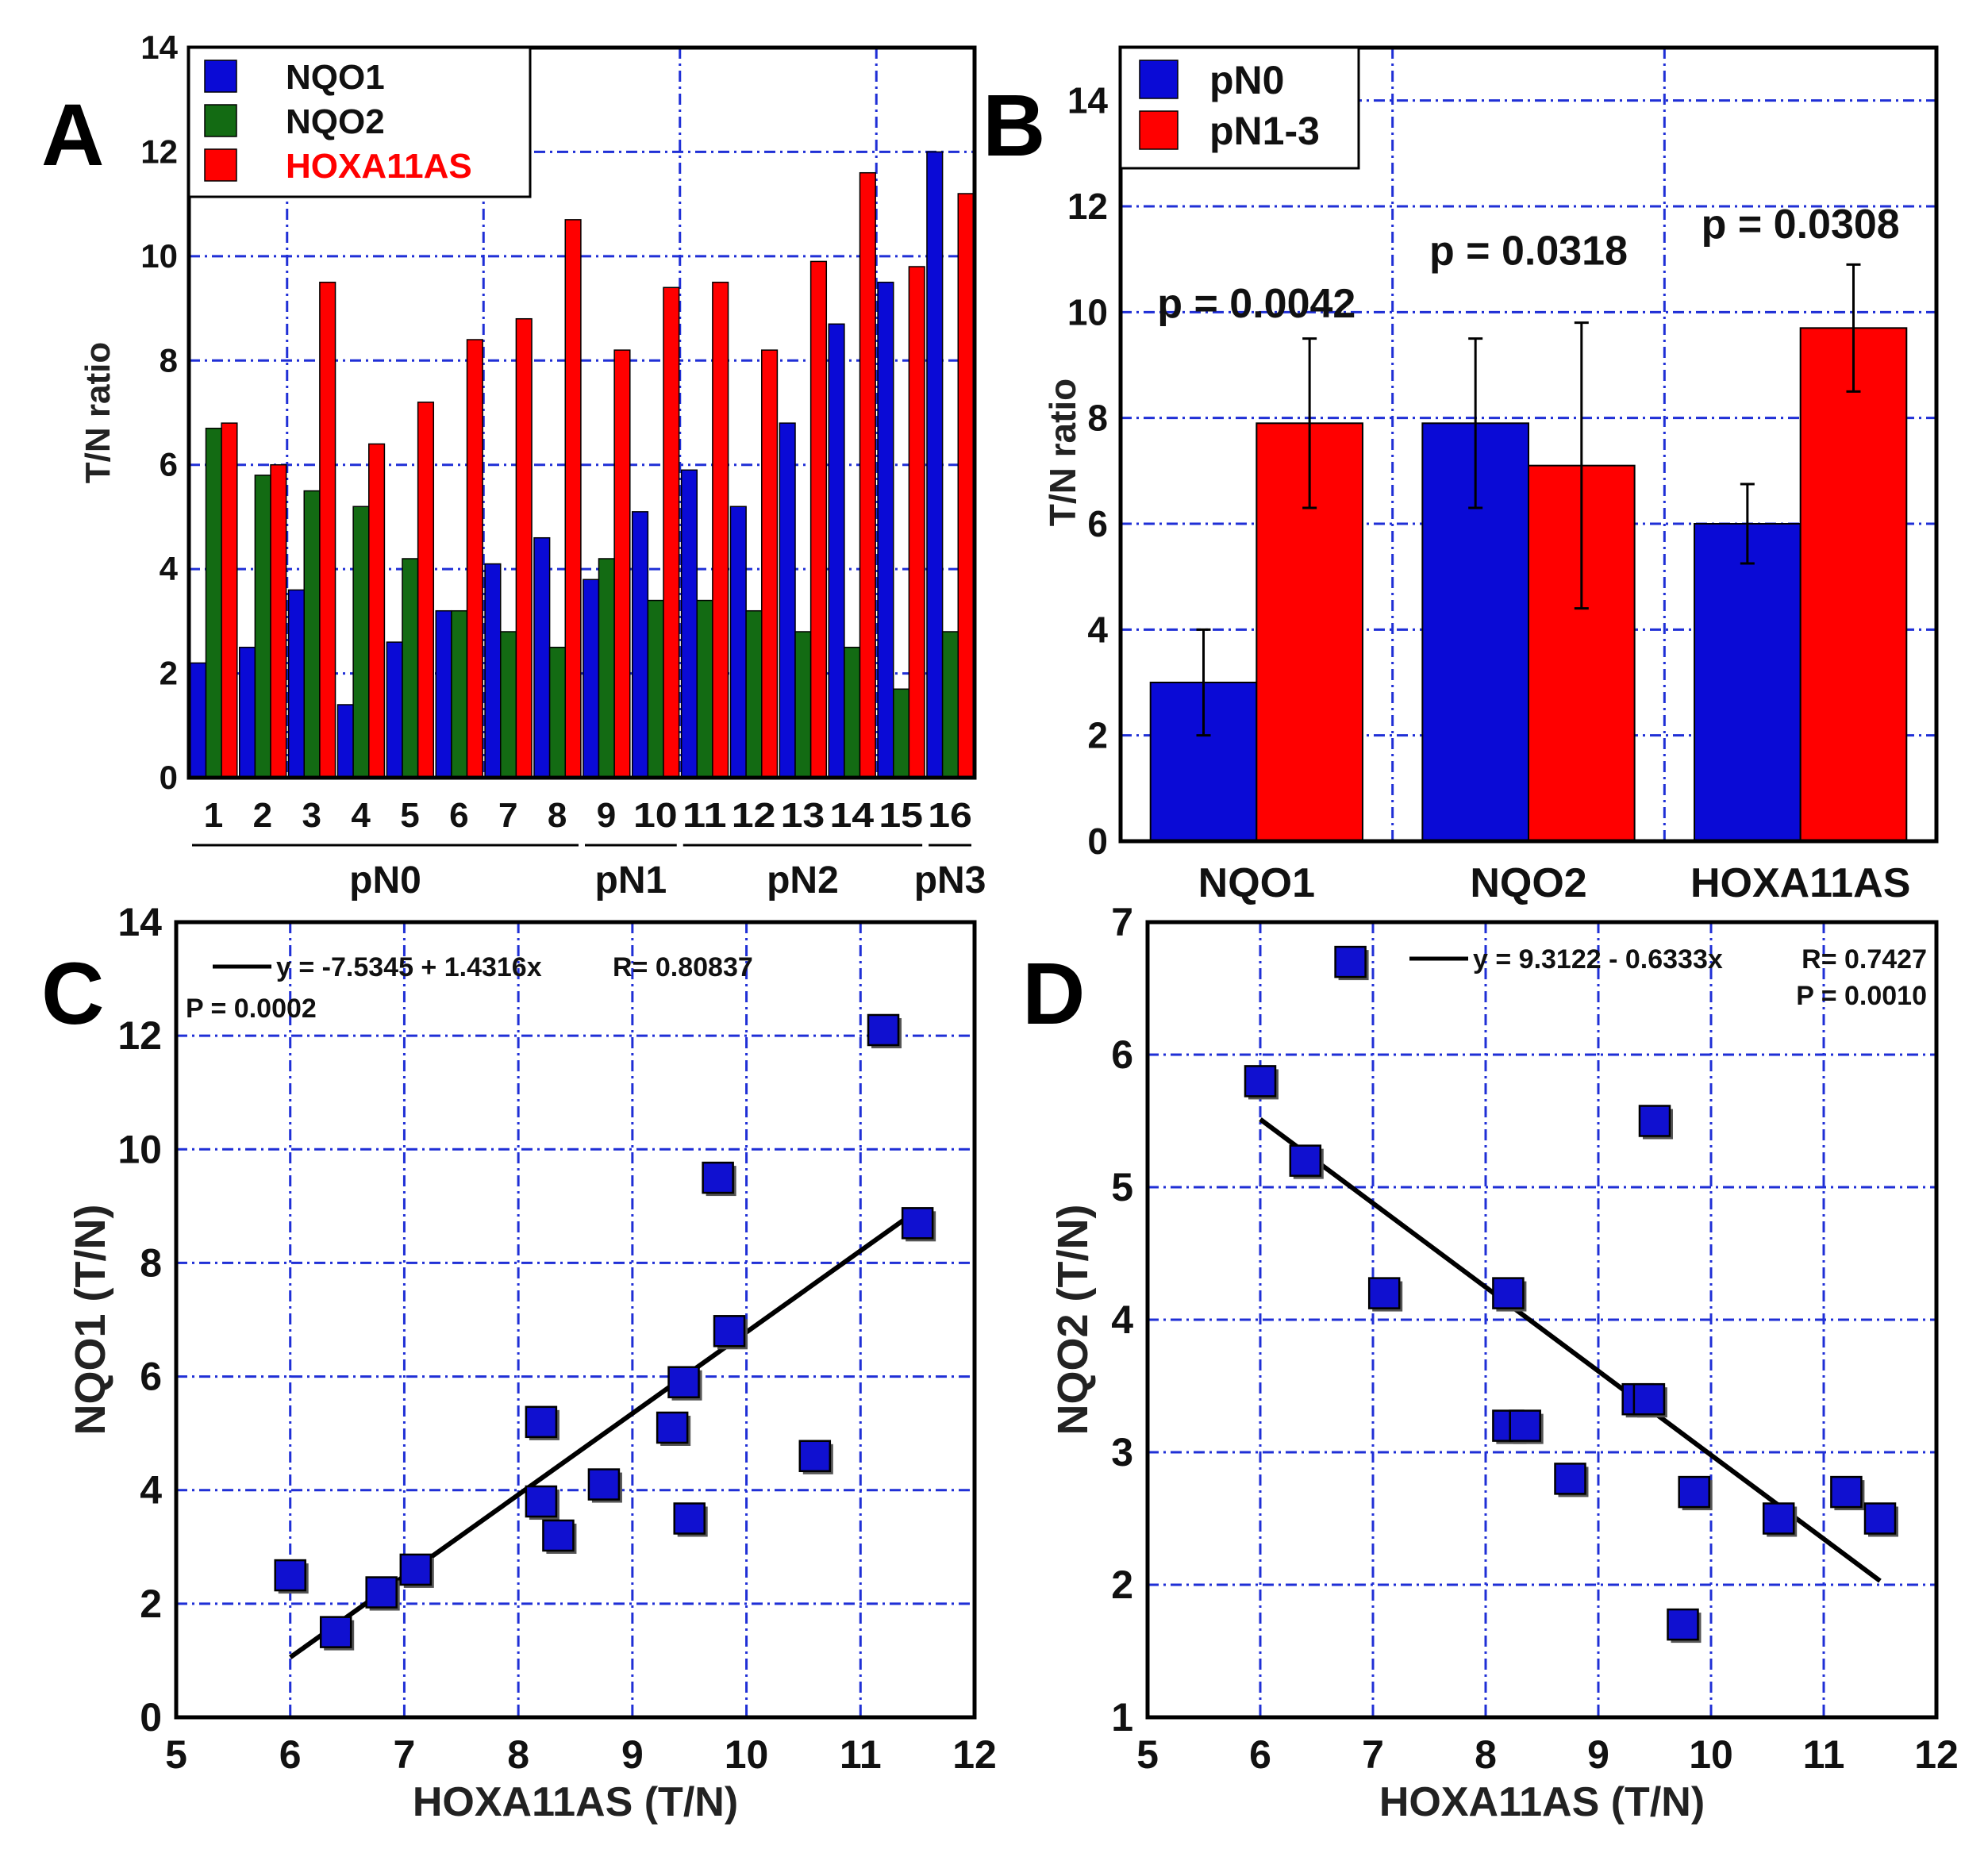  What do you see at coordinates (1053, 994) in the screenshot?
I see `panel-letter-d: D` at bounding box center [1053, 994].